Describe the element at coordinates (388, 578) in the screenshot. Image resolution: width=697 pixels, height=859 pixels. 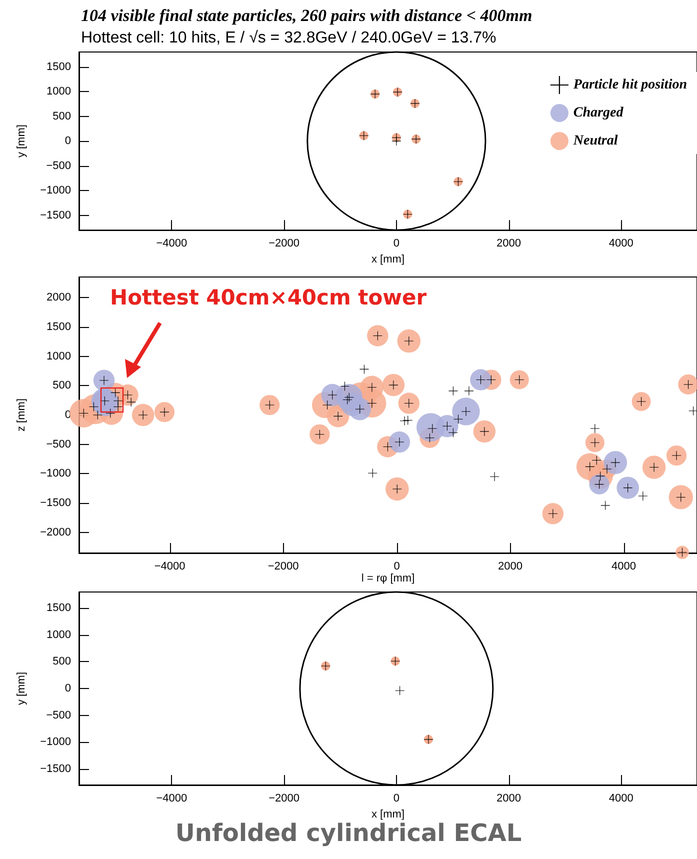
I see `x-axis-title: l = rφ [mm]` at that location.